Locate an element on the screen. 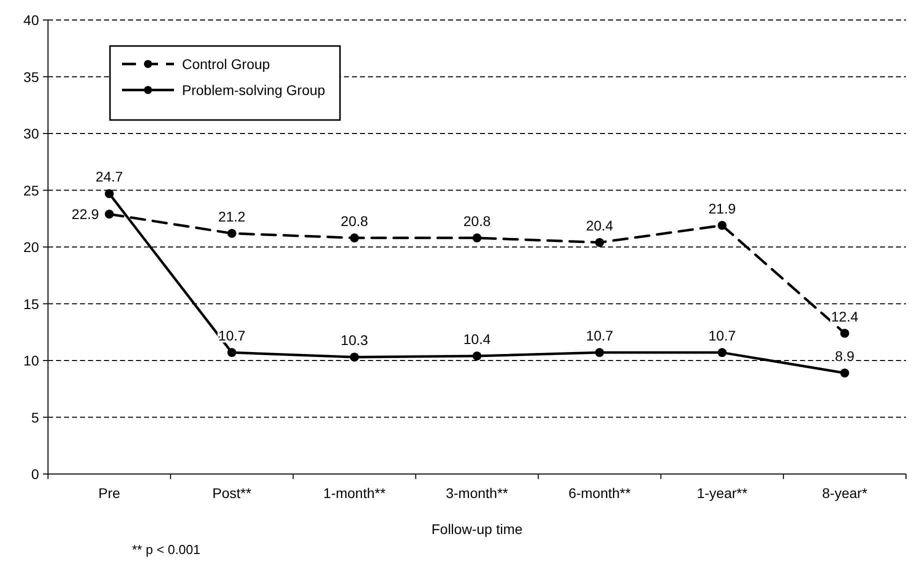  y-tick-label: 40 is located at coordinates (31, 20).